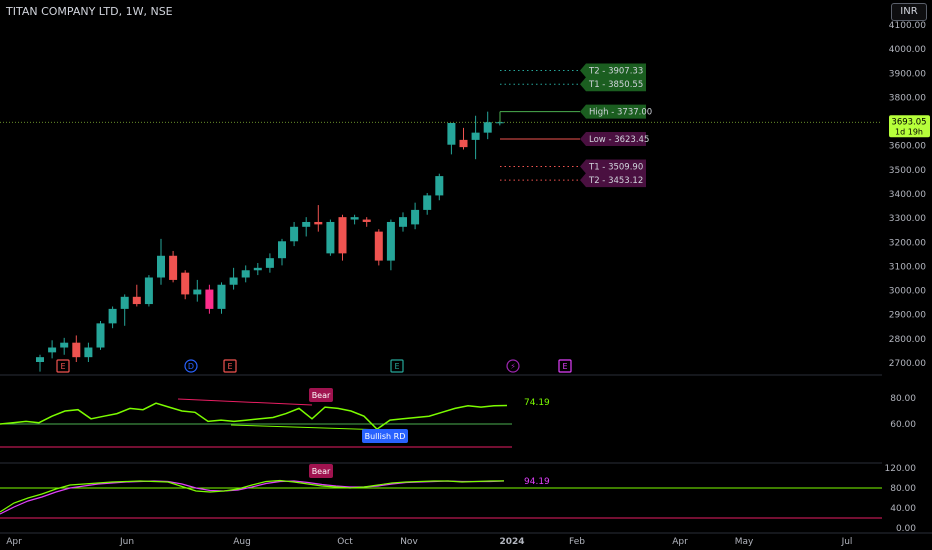 Image resolution: width=932 pixels, height=550 pixels. Describe the element at coordinates (907, 26) in the screenshot. I see `price-tick: 4100.00` at that location.